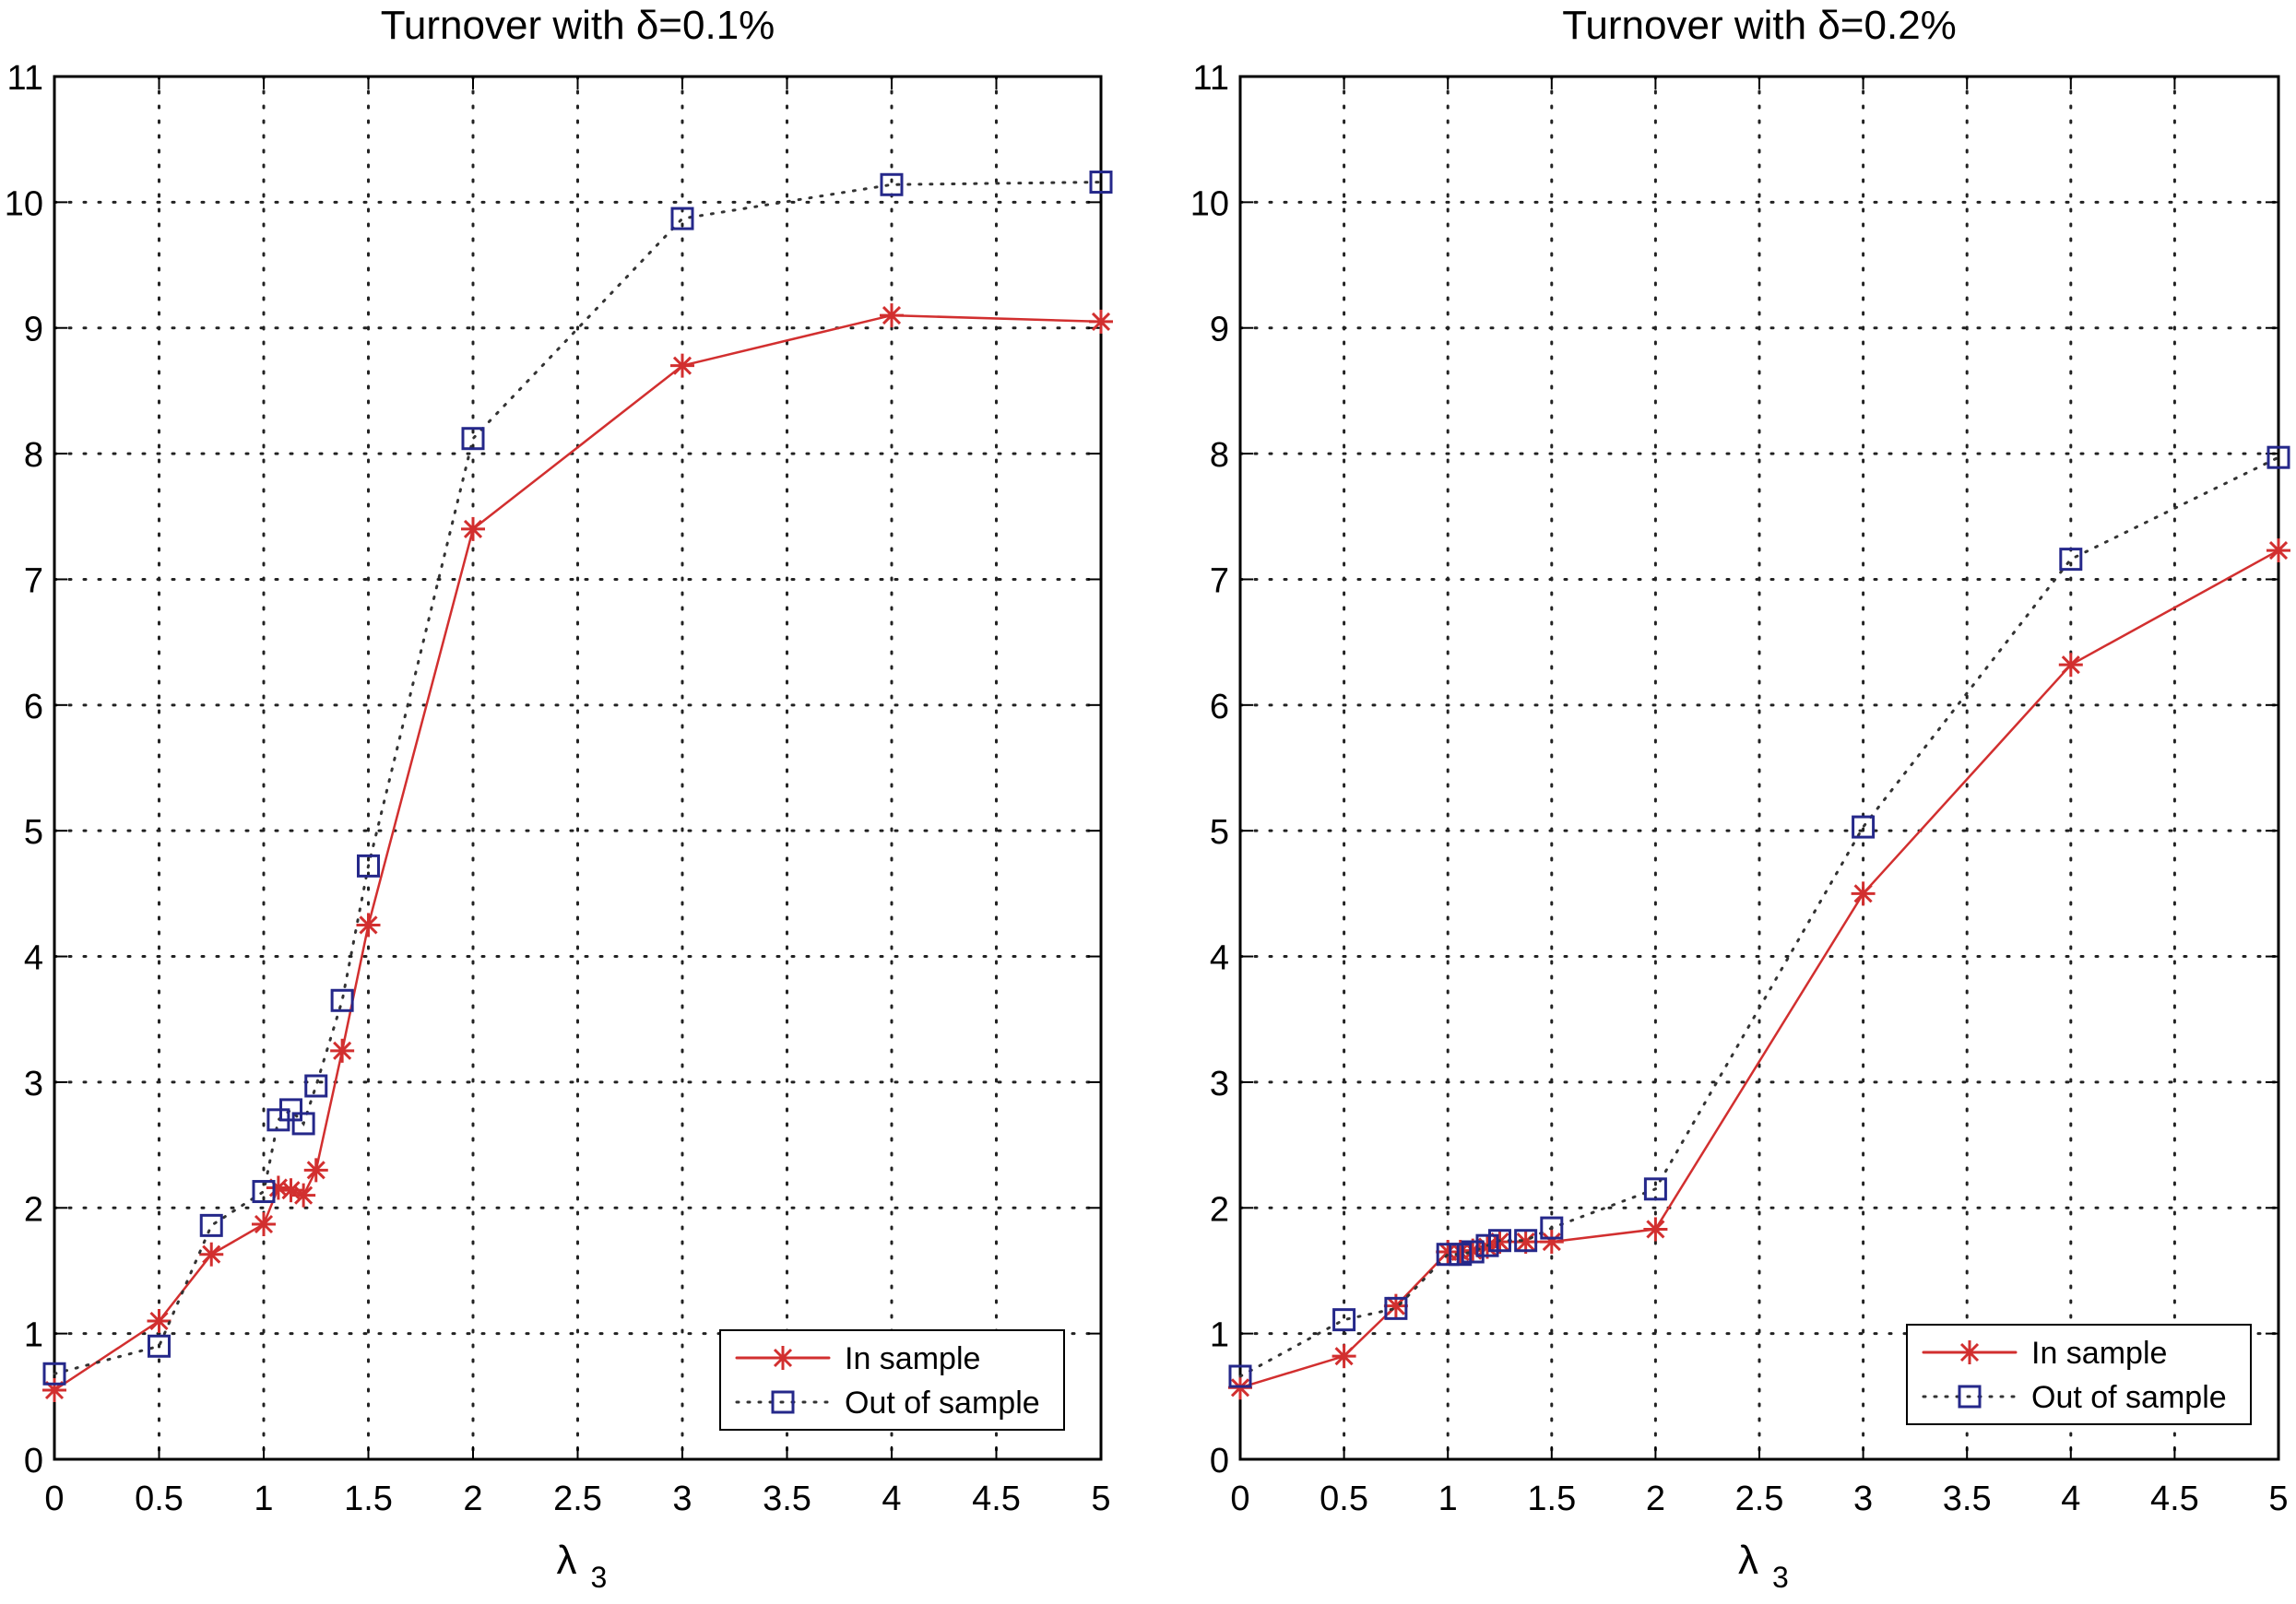  Describe the element at coordinates (24, 204) in the screenshot. I see `y-tick-label: 10` at that location.